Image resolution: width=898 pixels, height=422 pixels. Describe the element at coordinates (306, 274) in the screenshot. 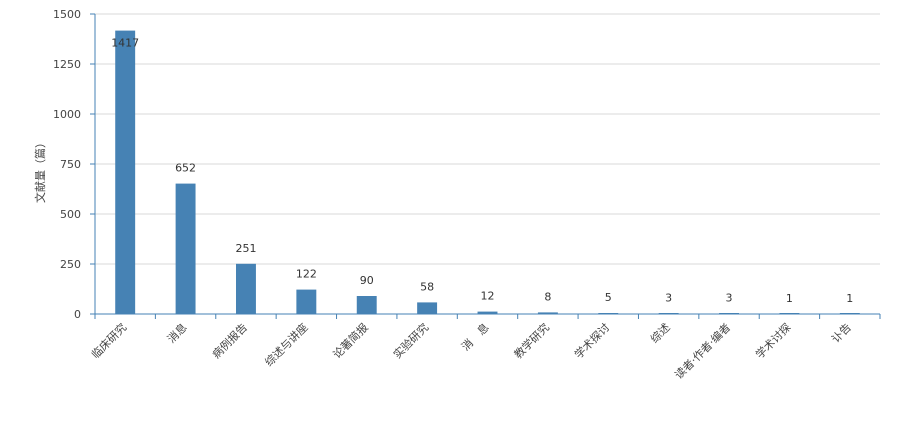

I see `data-label: 122` at that location.